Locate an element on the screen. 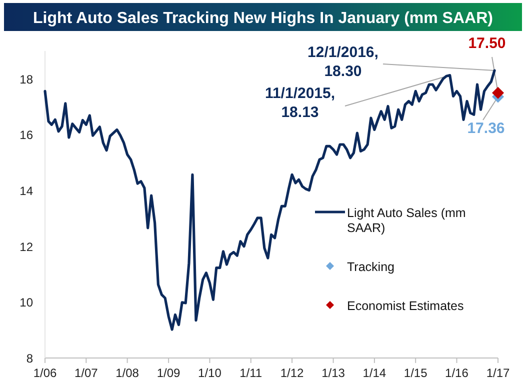 The width and height of the screenshot is (526, 392). x-tick-label: 1/10 is located at coordinates (210, 373).